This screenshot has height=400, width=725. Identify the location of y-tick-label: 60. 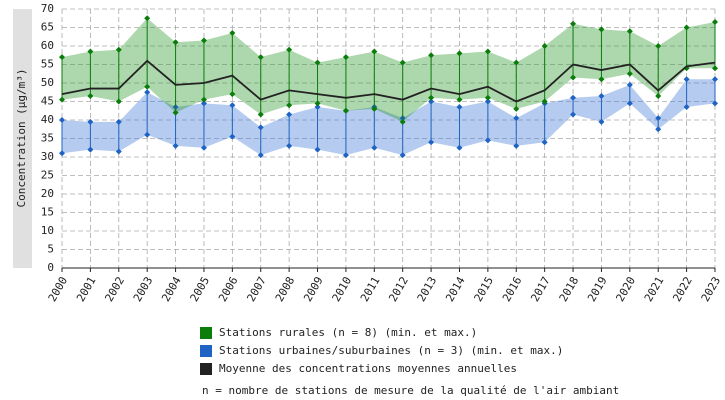
(47, 45).